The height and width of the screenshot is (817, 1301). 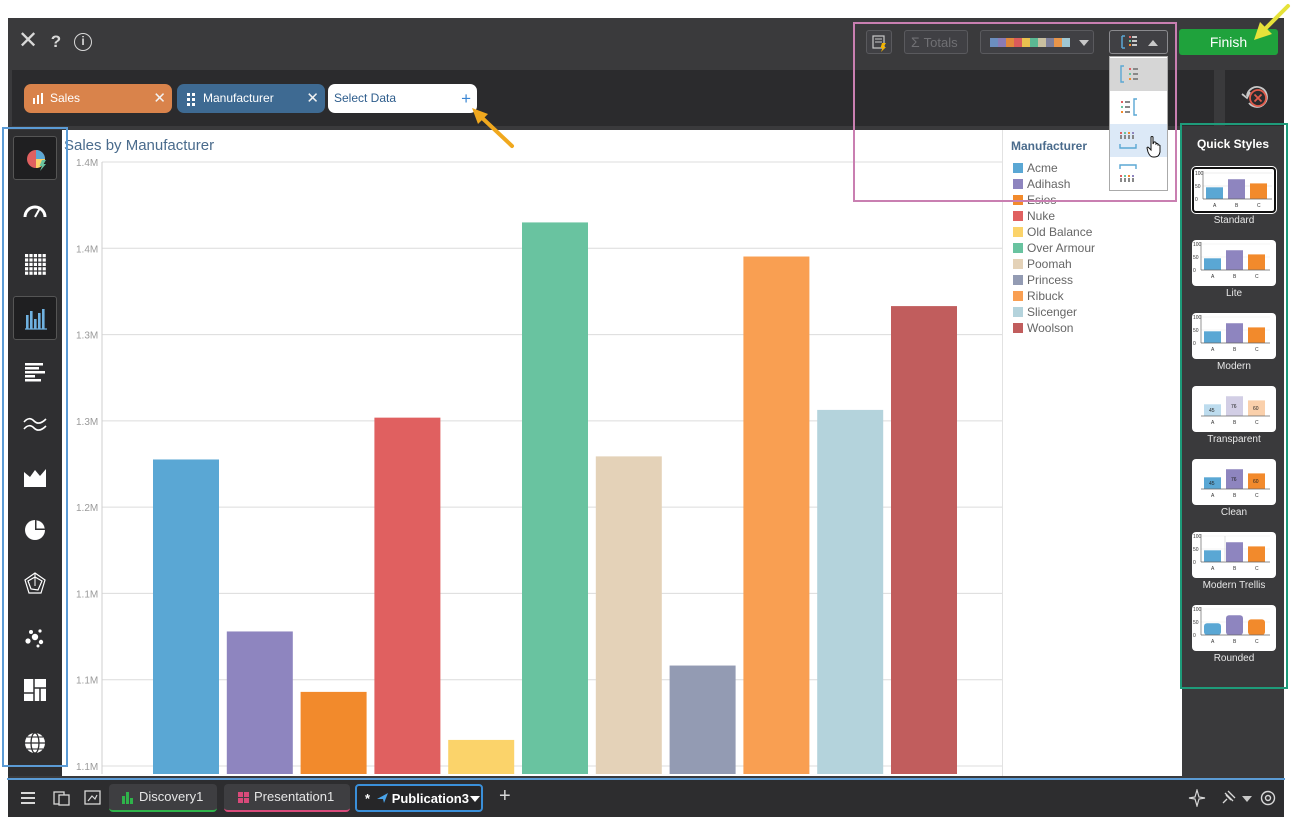 What do you see at coordinates (1234, 585) in the screenshot?
I see `quick-style-label: Modern Trellis` at bounding box center [1234, 585].